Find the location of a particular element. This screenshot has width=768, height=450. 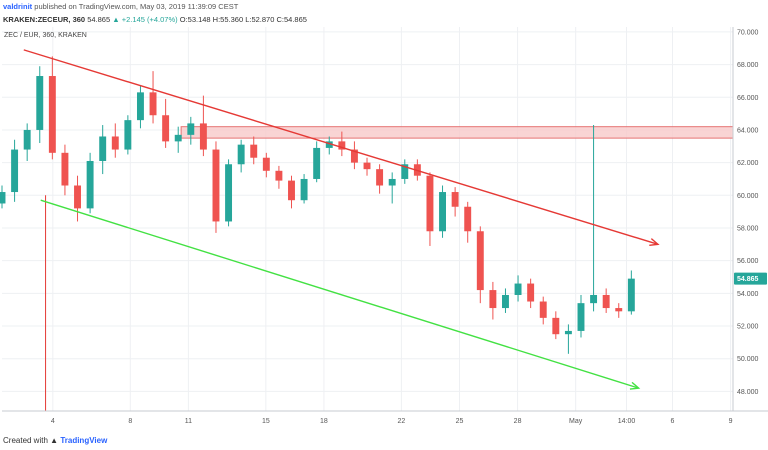

channel-bottom-line-arrowhead is located at coordinates (635, 385).